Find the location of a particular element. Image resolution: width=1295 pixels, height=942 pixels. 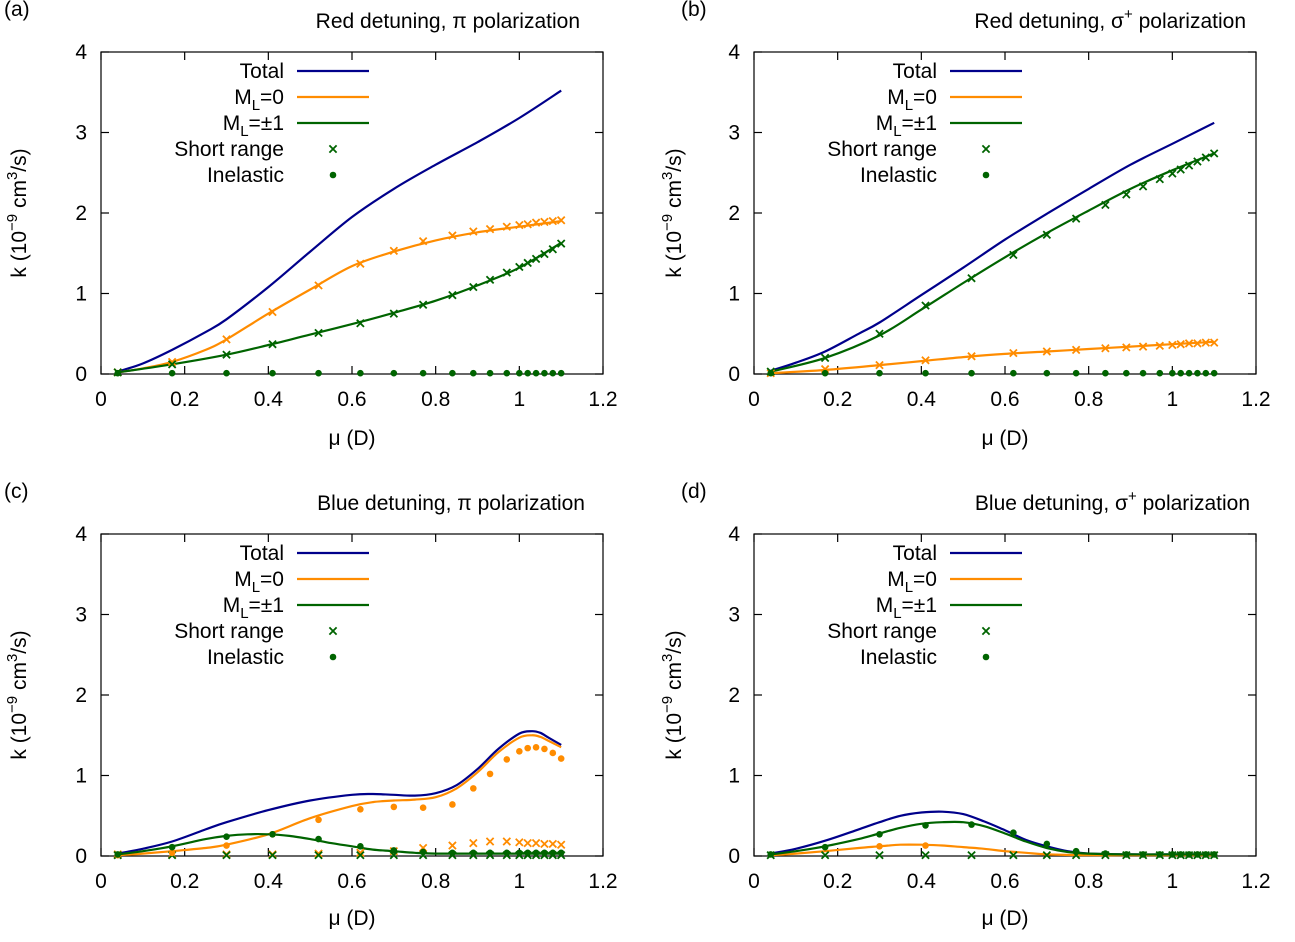

legend-text-rest: =0 is located at coordinates (925, 97).